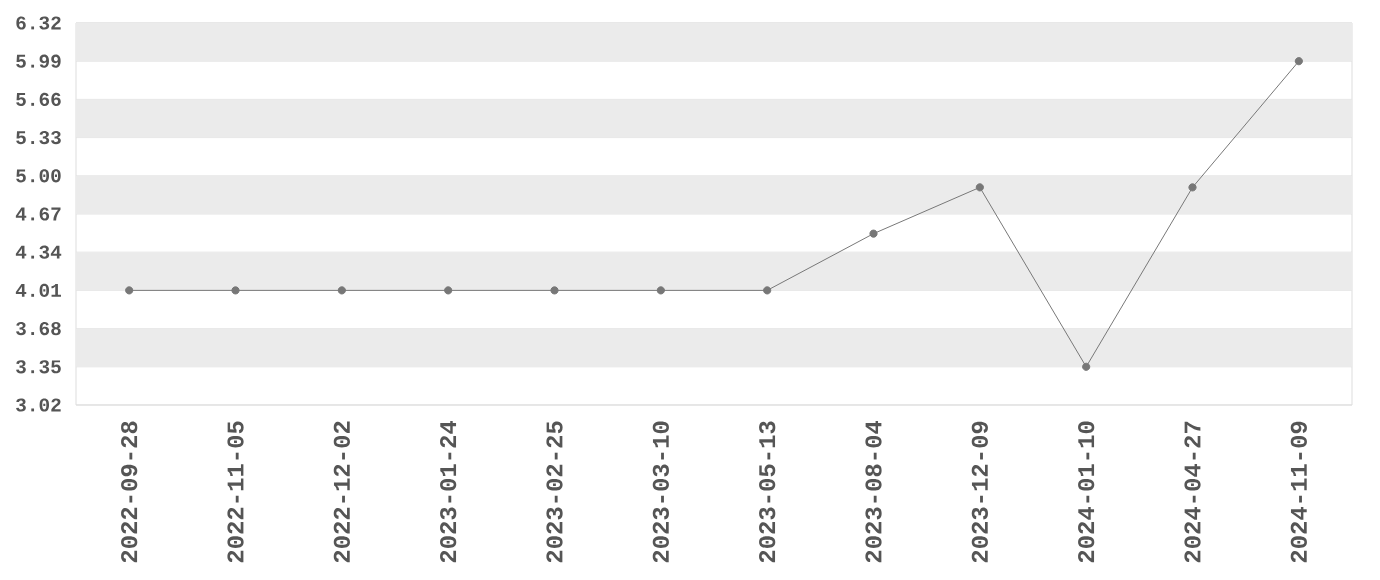 The width and height of the screenshot is (1380, 580). I want to click on x-tick-label: 2024-01-10, so click(1086, 492).